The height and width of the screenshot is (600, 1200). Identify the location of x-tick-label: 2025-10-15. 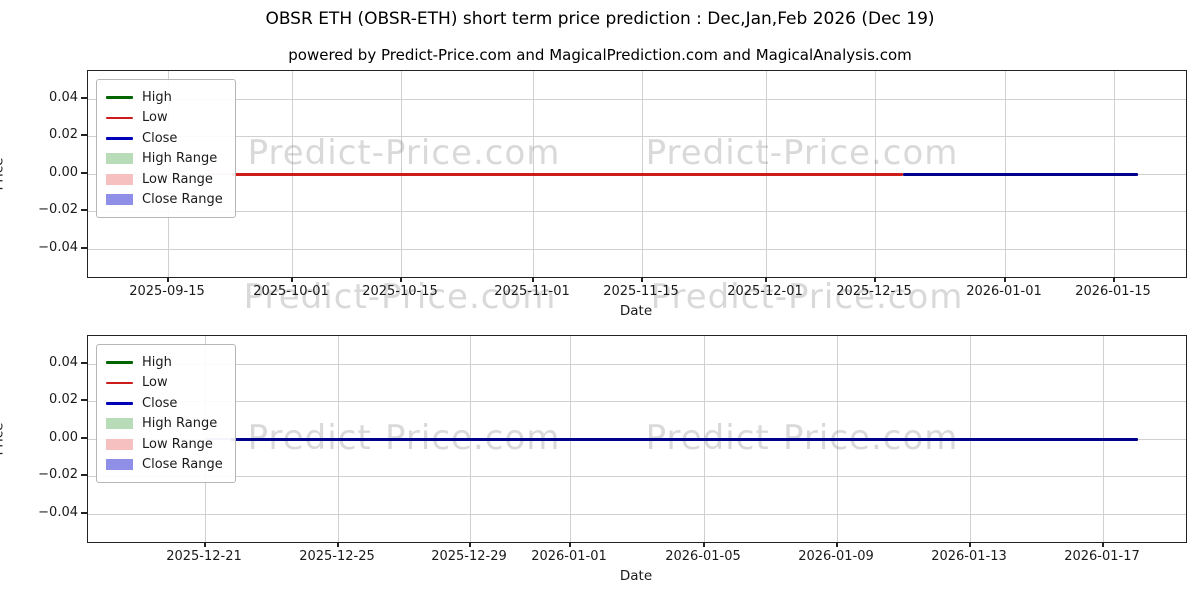
(400, 291).